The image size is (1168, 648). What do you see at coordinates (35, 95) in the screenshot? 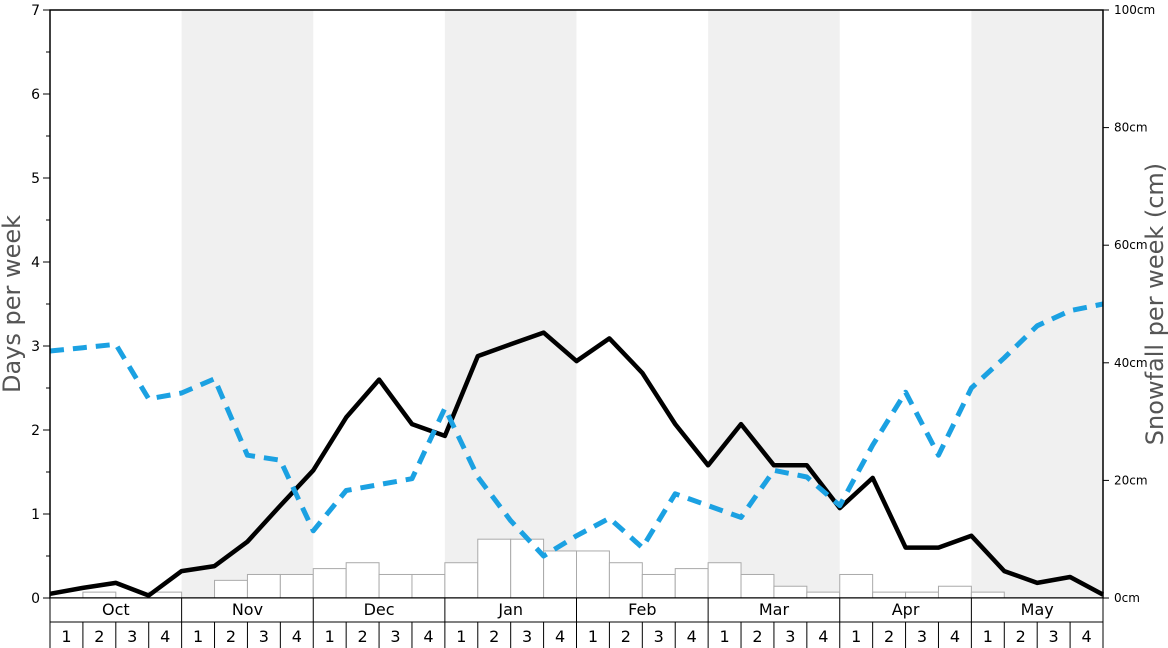
I see `y-tick-label-left: 6` at bounding box center [35, 95].